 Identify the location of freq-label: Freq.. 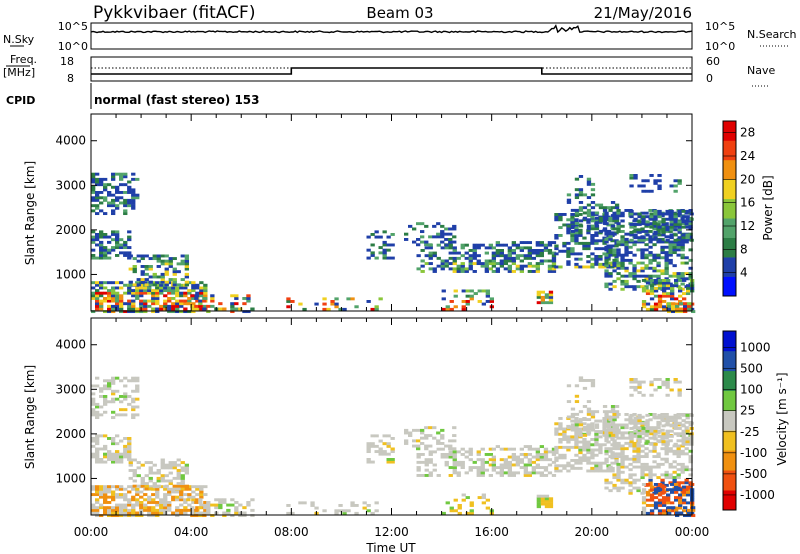
(23, 59).